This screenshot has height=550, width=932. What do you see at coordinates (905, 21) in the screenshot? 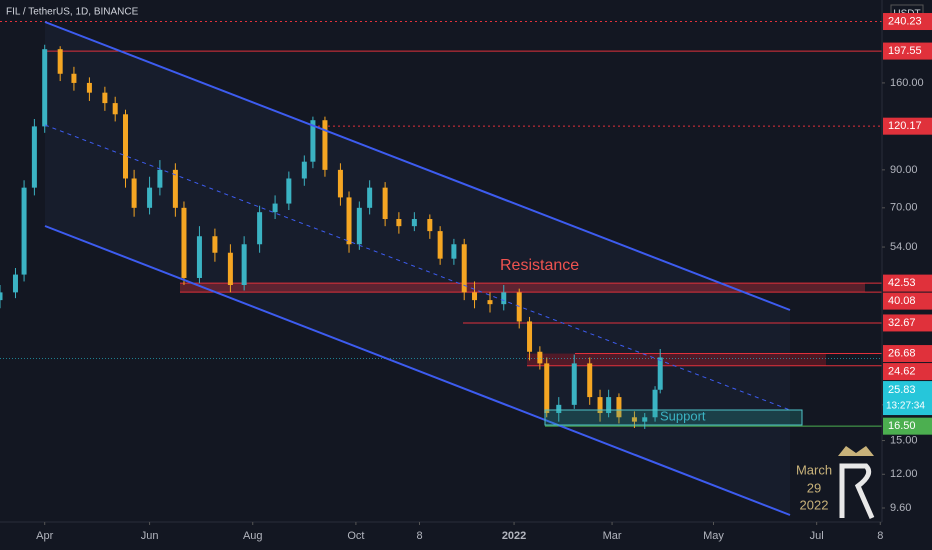
I see `price-label: 240.23` at bounding box center [905, 21].